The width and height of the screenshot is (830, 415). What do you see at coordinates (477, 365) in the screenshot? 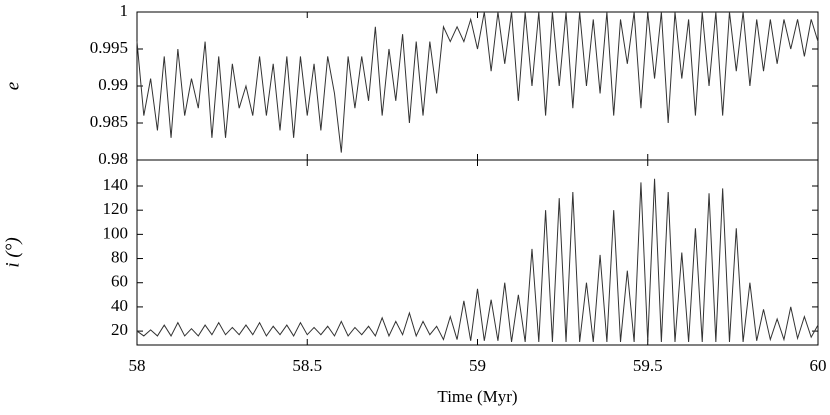
I see `x-tick-label: 59` at bounding box center [477, 365].